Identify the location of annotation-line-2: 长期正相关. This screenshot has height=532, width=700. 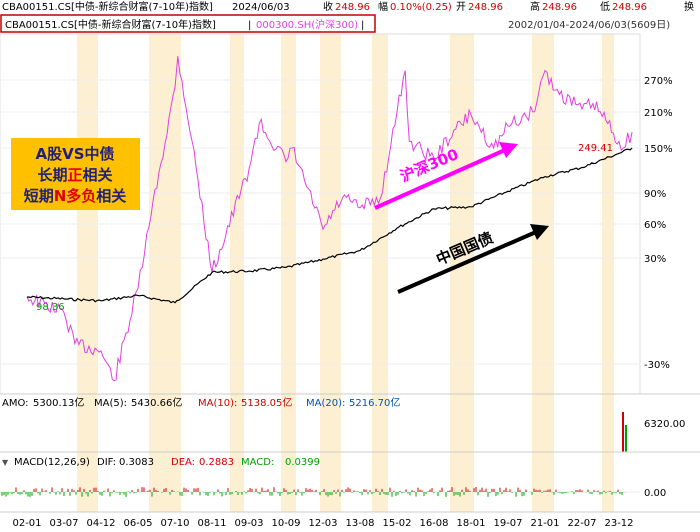
(74, 175).